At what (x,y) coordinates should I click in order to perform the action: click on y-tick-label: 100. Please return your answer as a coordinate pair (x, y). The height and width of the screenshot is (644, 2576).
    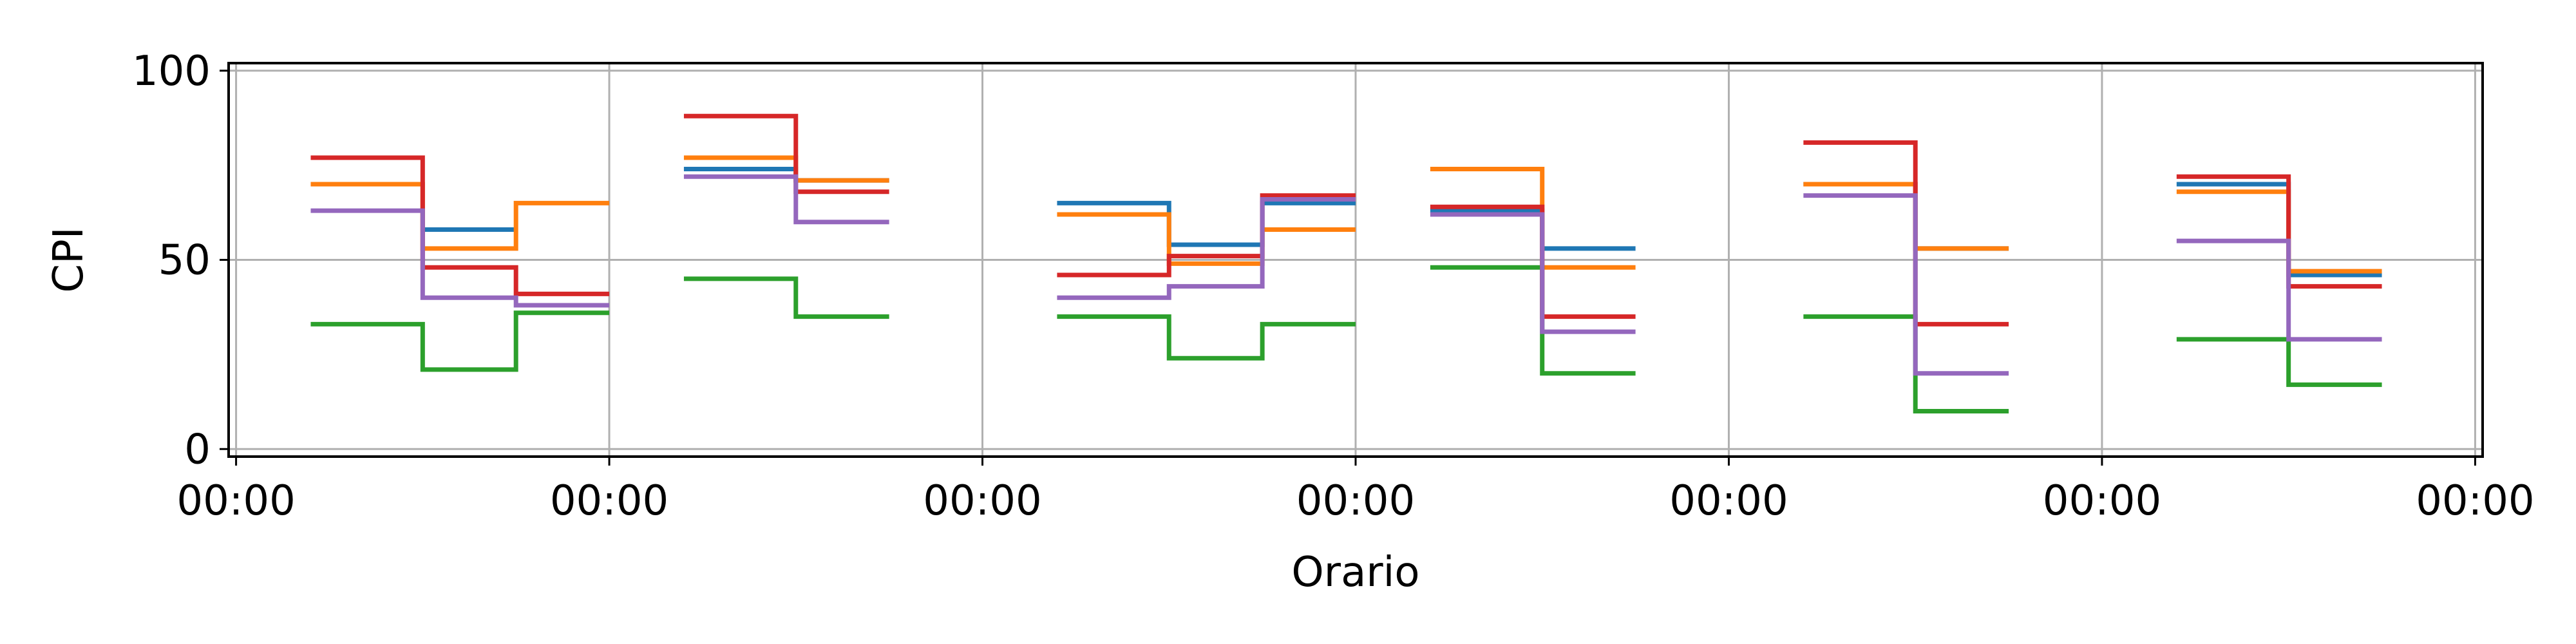
    Looking at the image, I should click on (171, 71).